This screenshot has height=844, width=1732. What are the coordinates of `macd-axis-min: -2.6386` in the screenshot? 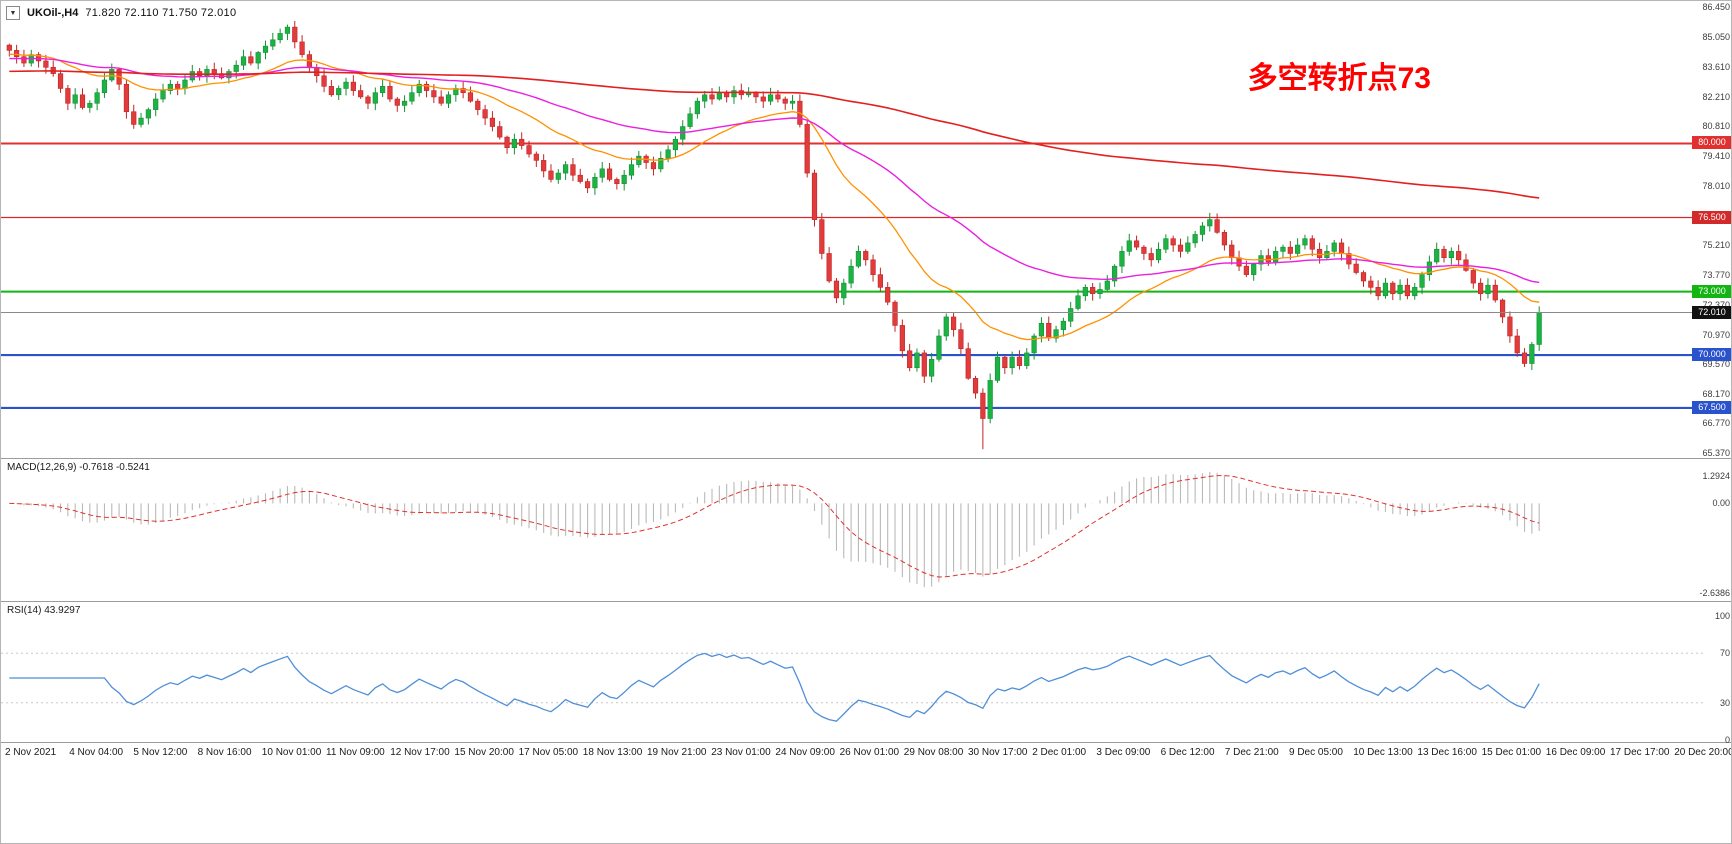 It's located at (1714, 593).